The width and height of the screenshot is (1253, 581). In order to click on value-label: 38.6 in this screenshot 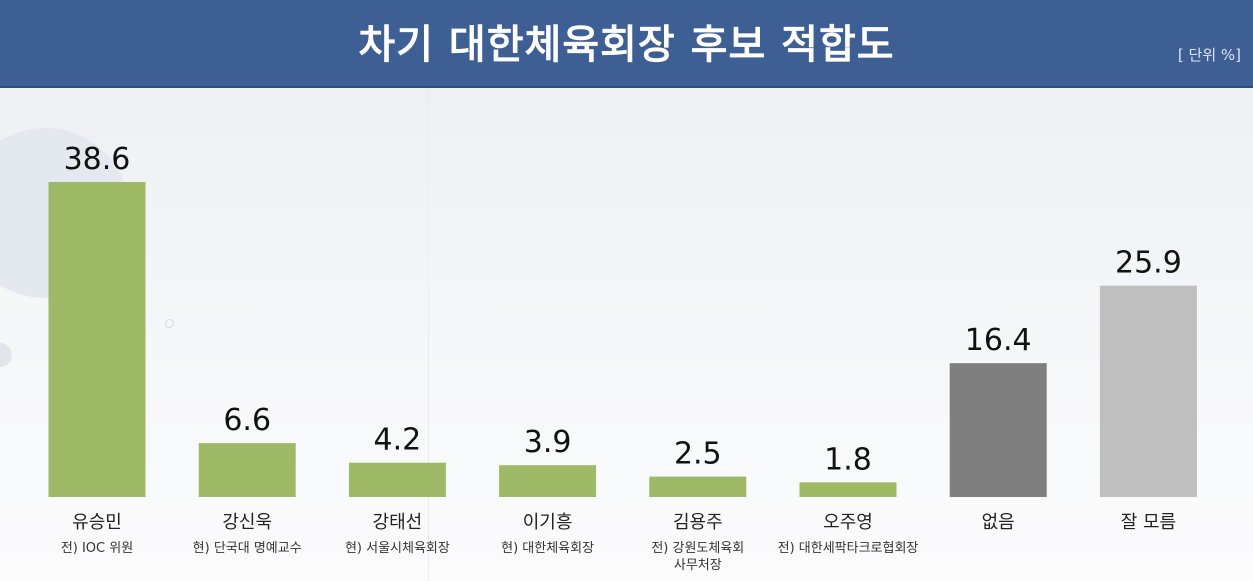, I will do `click(97, 159)`.